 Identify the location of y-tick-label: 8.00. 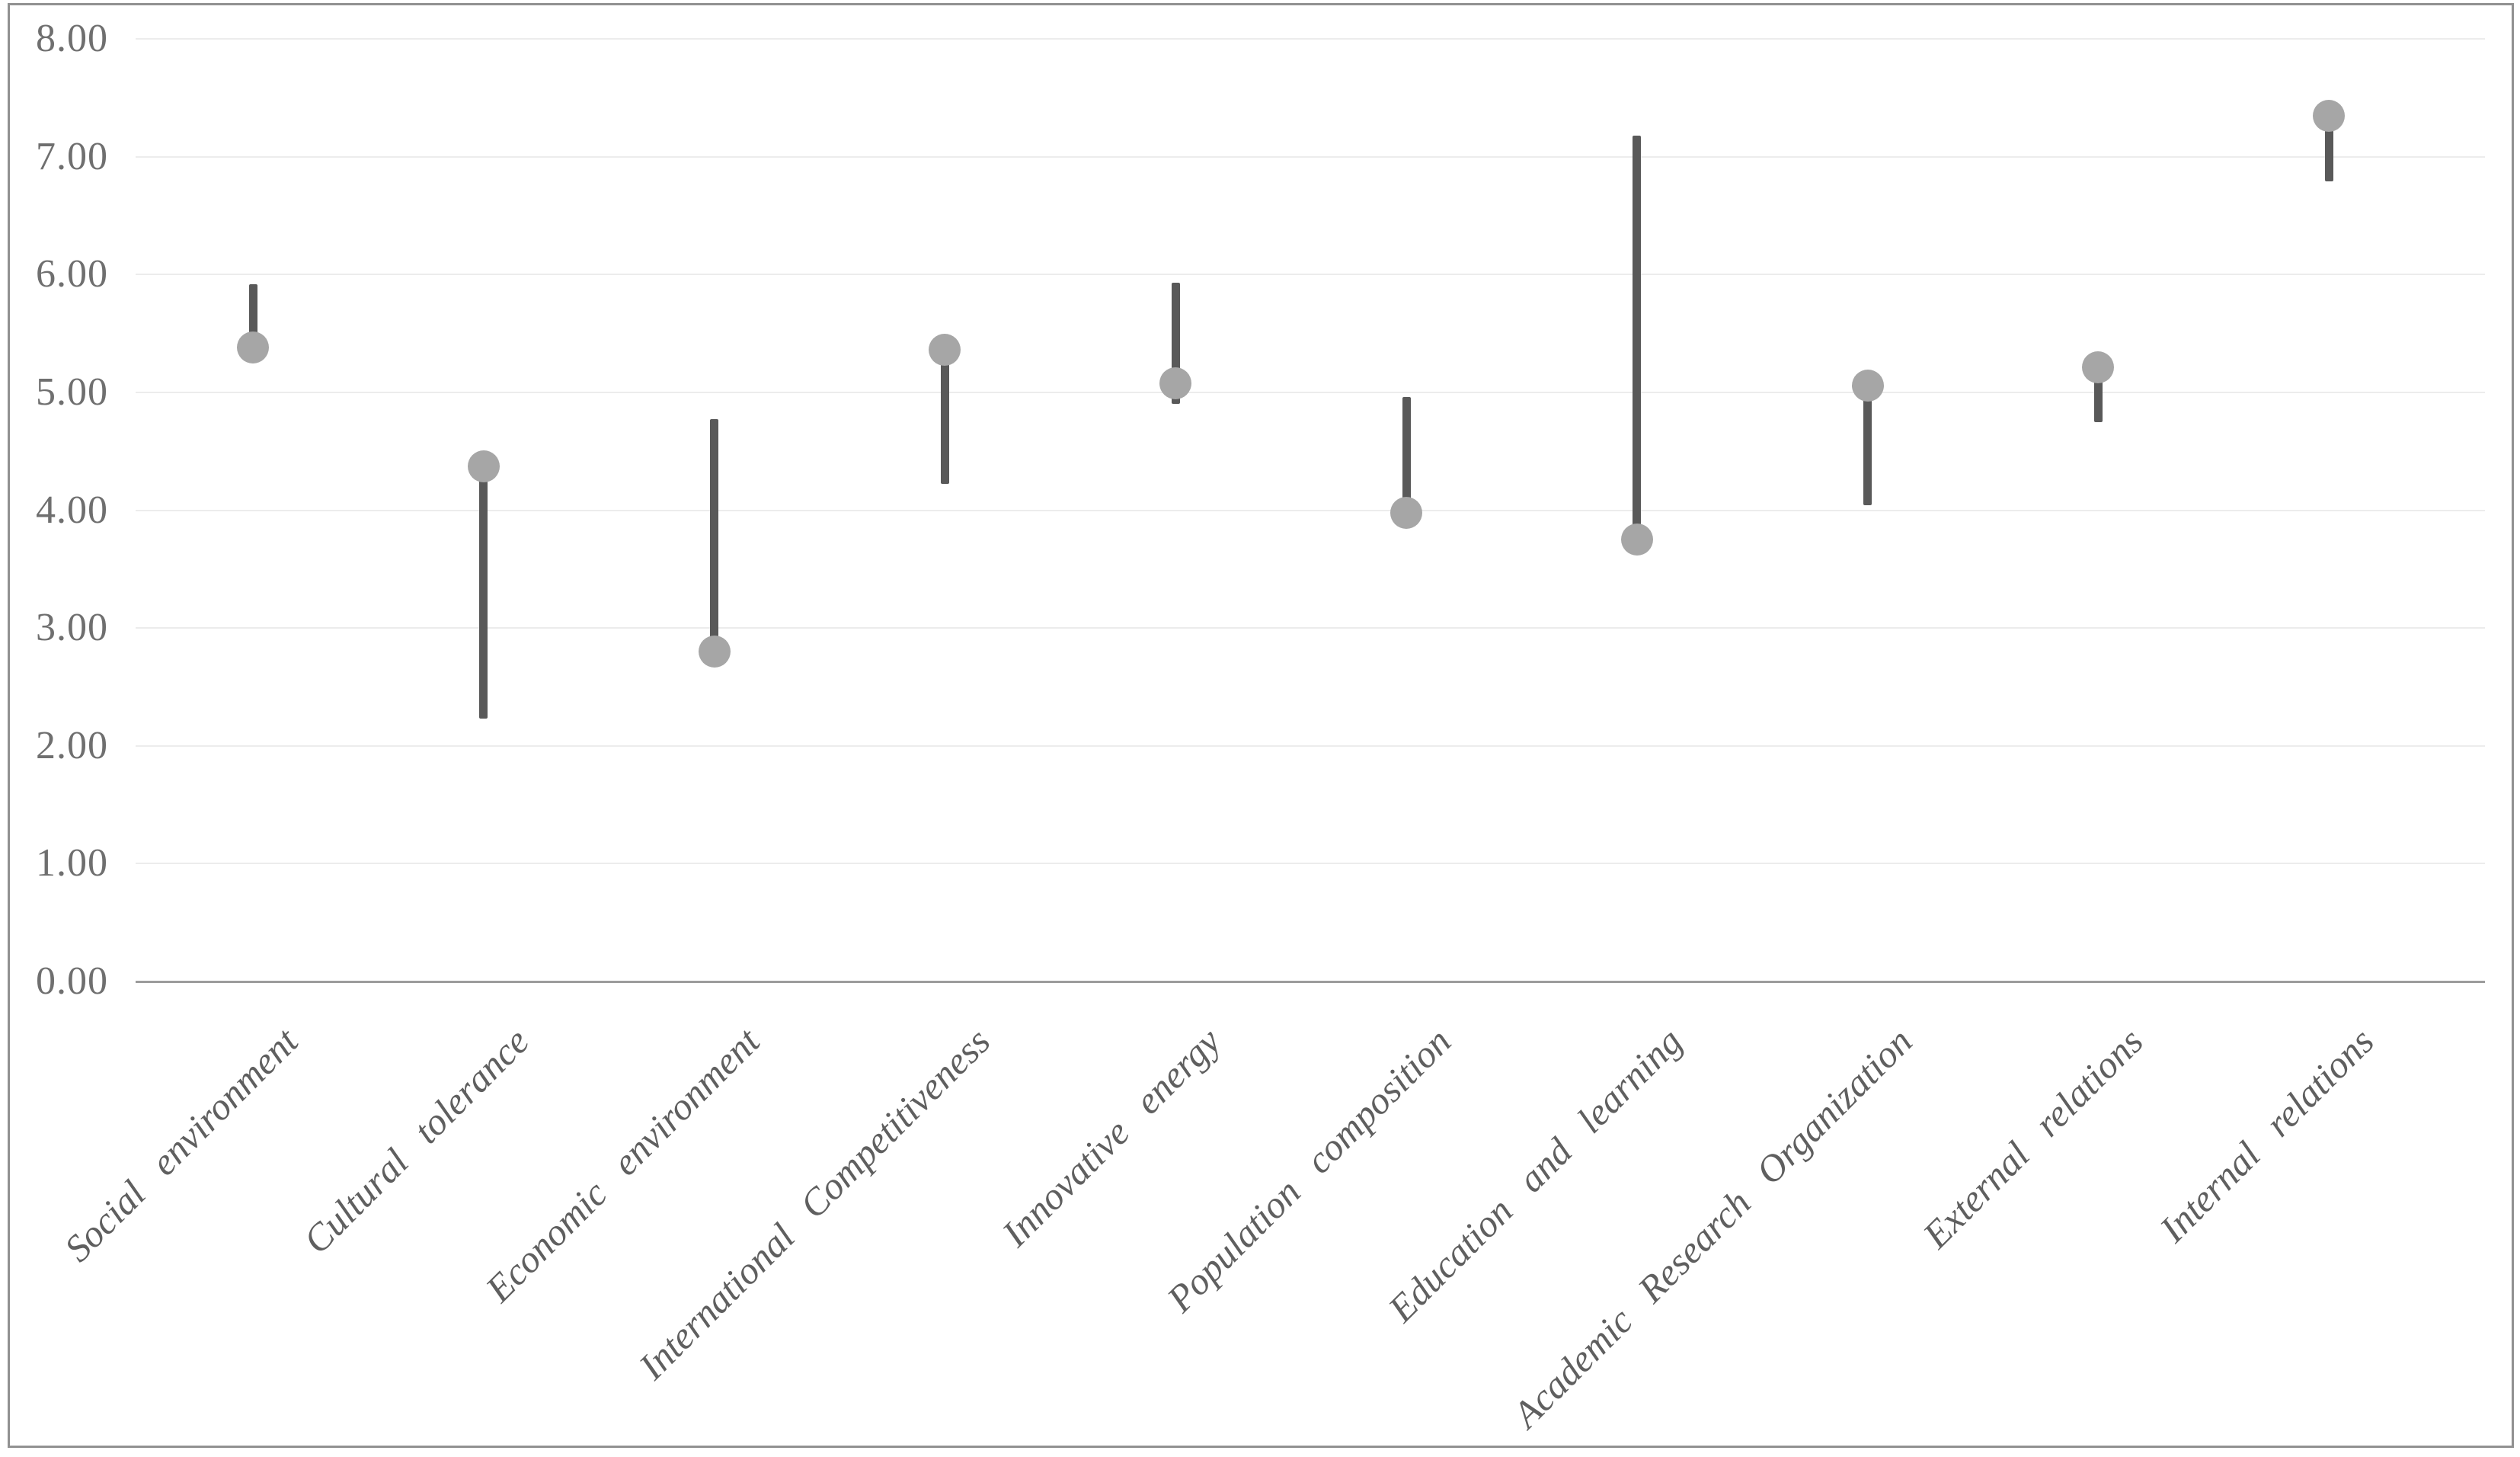
(72, 38).